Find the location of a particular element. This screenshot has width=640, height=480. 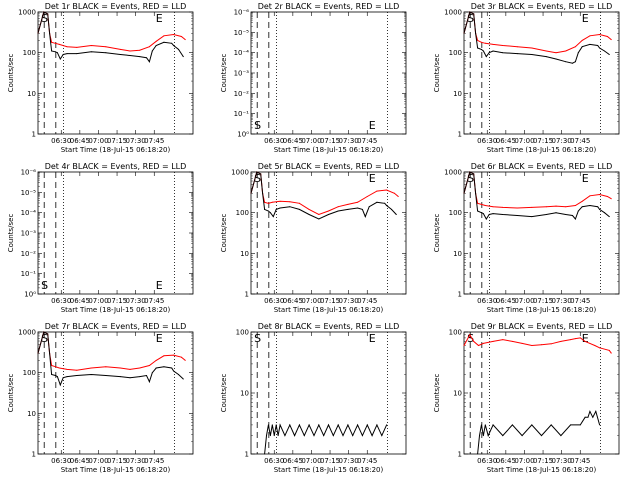

y-tick-label: 100 is located at coordinates (455, 53).